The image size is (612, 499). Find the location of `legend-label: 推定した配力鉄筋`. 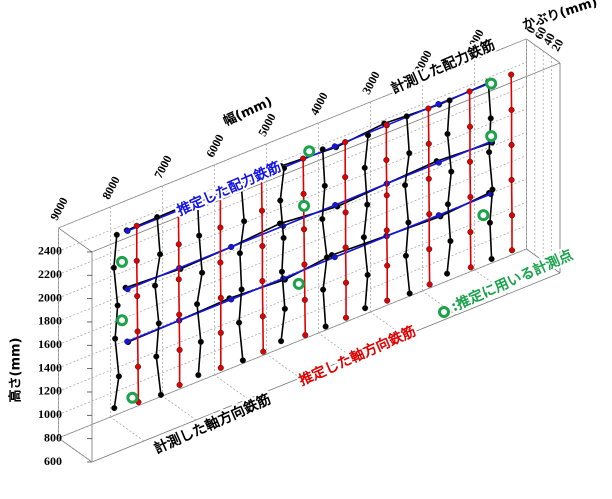

legend-label: 推定した配力鉄筋 is located at coordinates (228, 188).